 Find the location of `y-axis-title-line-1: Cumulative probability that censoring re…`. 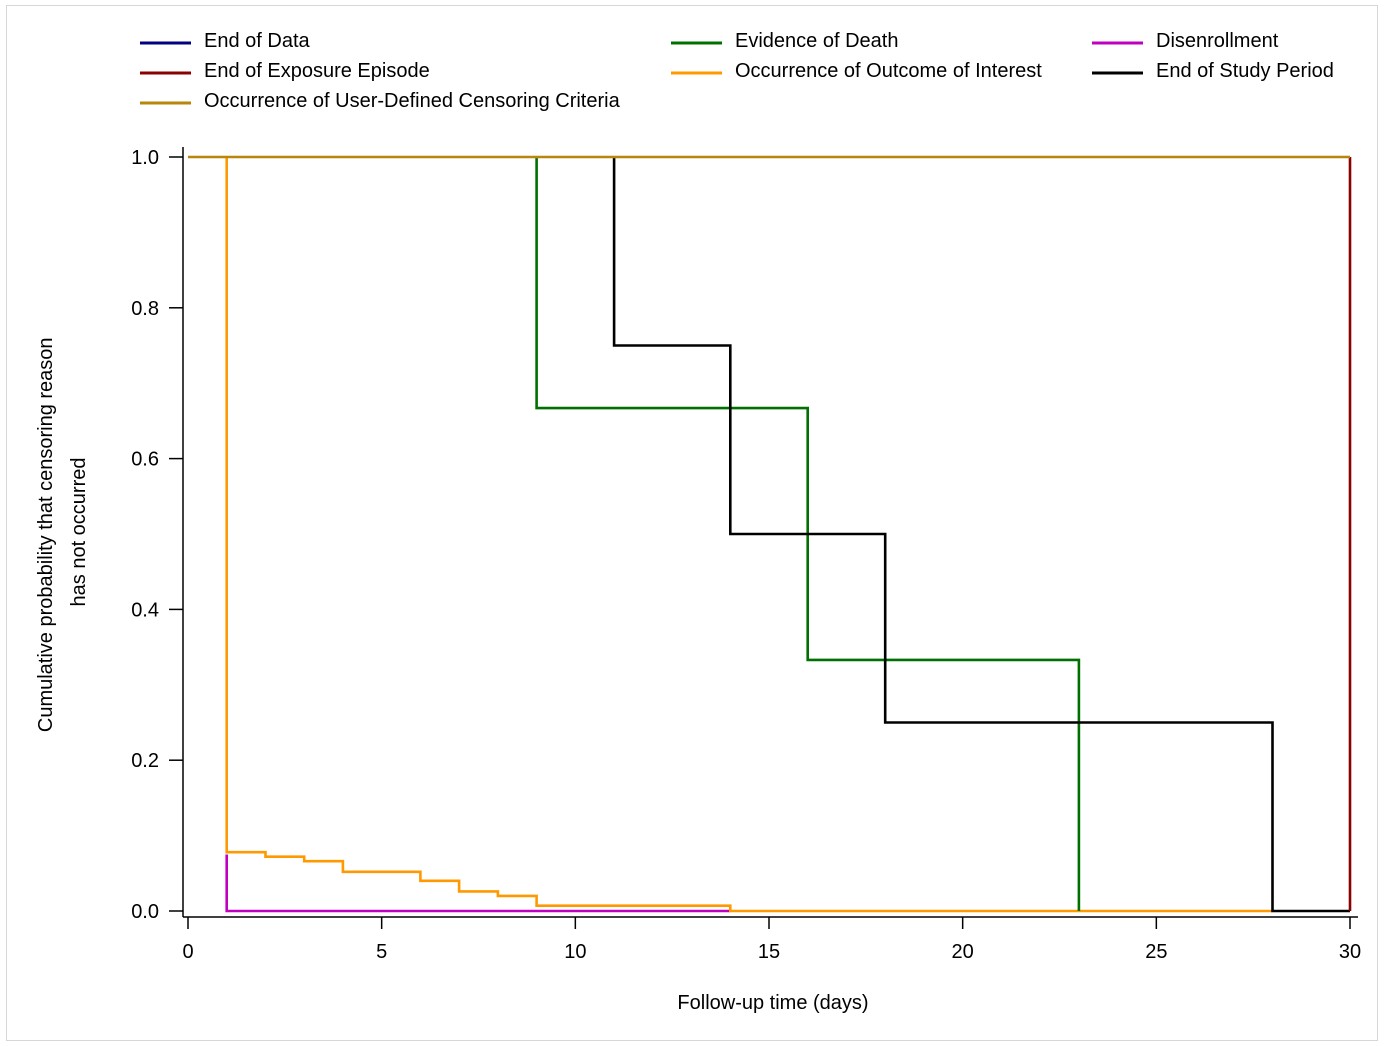

y-axis-title-line-1: Cumulative probability that censoring re… is located at coordinates (46, 534).